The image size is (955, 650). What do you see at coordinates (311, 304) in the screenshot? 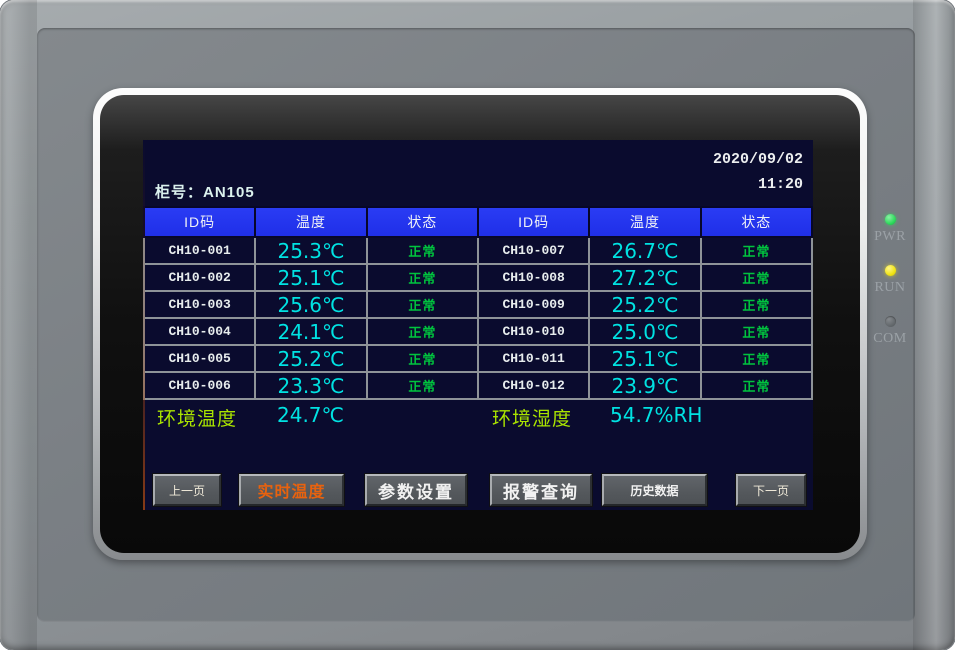
I see `temperature-cell: 25.6℃` at bounding box center [311, 304].